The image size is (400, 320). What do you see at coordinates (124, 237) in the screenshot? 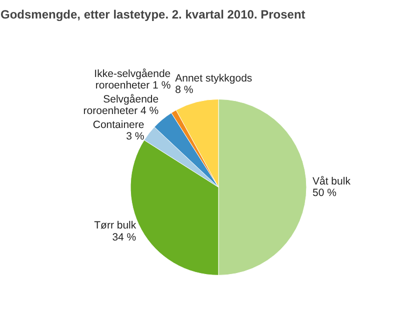
I see `data-label: 34 %` at bounding box center [124, 237].